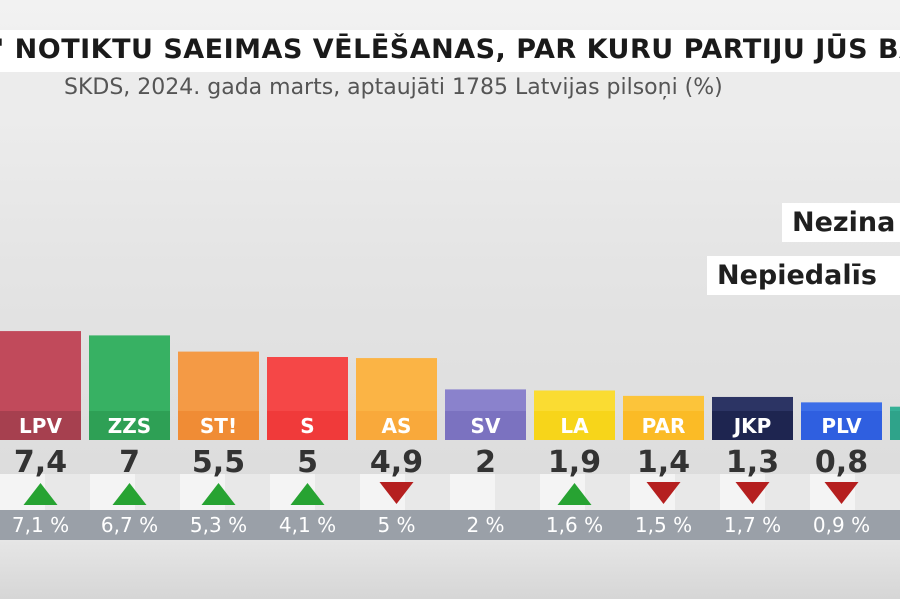 This screenshot has height=599, width=900. I want to click on side-label-nepiedalis: Nepiedalīs, so click(803, 275).